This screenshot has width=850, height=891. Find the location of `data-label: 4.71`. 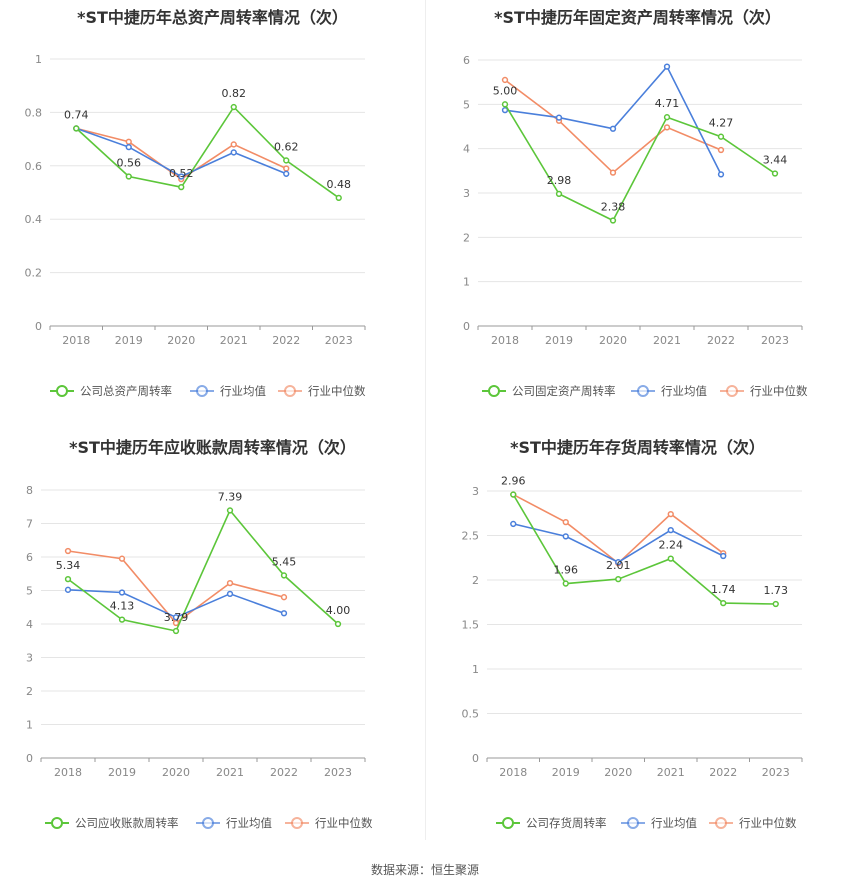

data-label: 4.71 is located at coordinates (667, 103).